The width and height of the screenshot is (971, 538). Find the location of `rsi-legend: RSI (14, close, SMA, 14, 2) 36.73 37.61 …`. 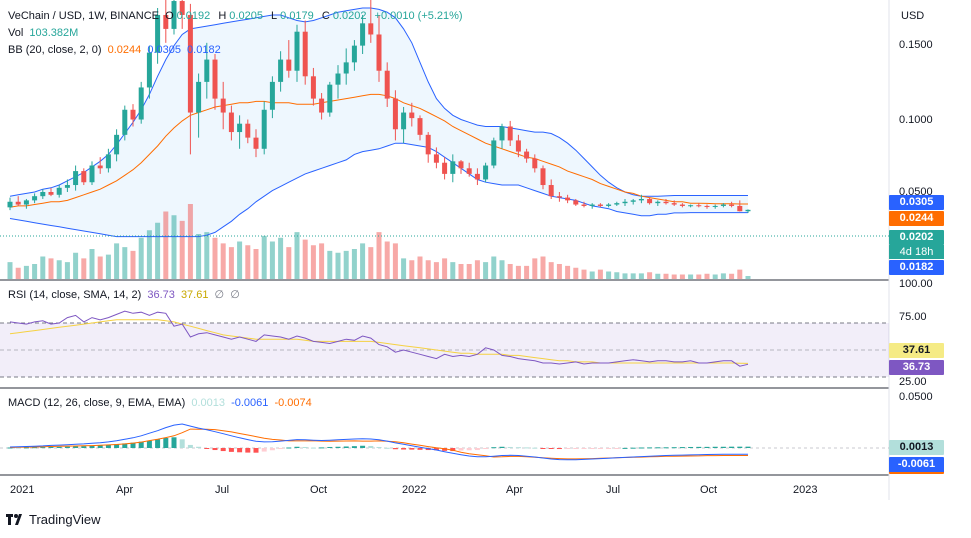

rsi-legend: RSI (14, close, SMA, 14, 2) 36.73 37.61 … is located at coordinates (125, 295).